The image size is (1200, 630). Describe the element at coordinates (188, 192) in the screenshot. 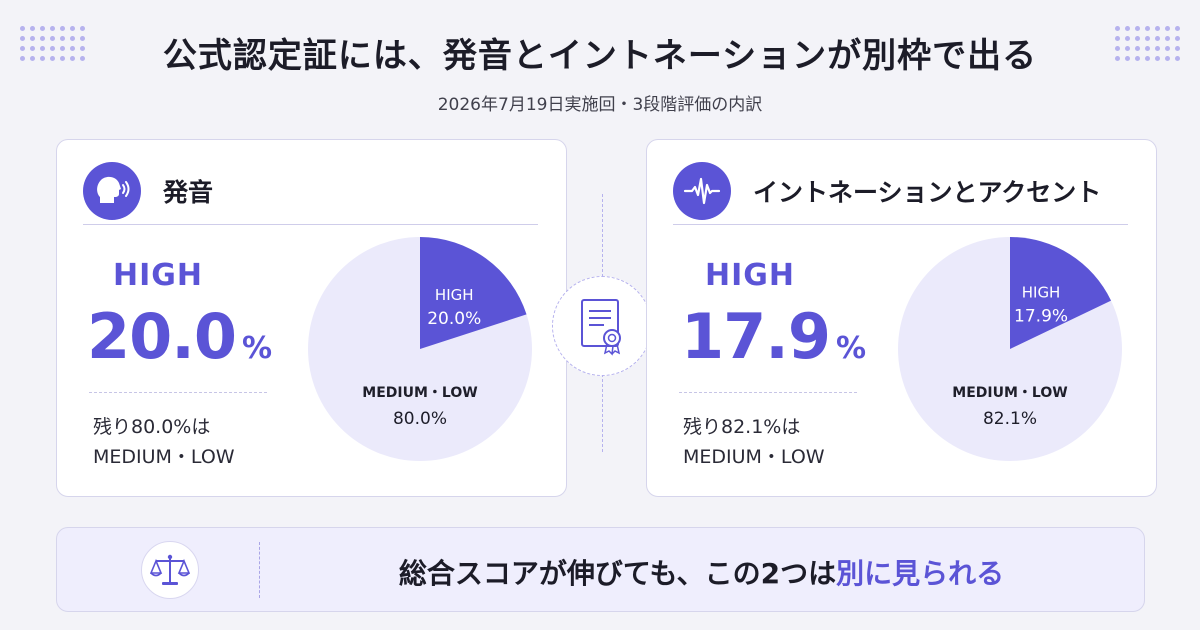

I see `card-title: 発音` at that location.